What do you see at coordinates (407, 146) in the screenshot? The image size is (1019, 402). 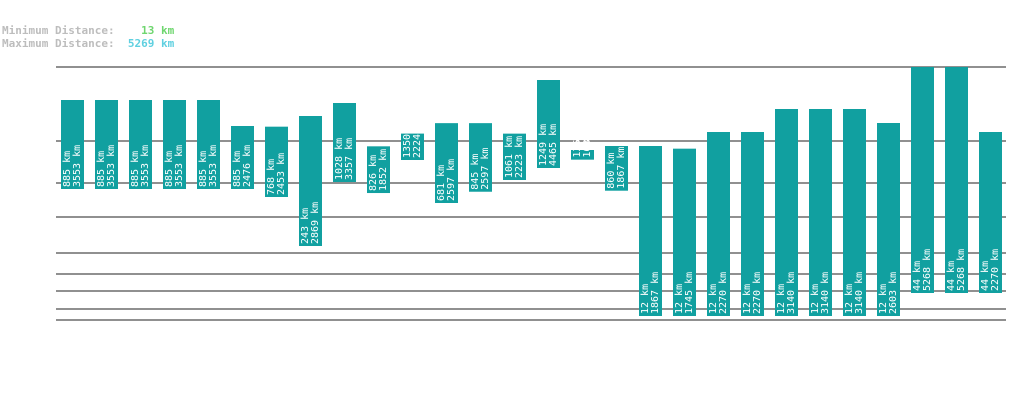 I see `bar-low-label: 1350` at bounding box center [407, 146].